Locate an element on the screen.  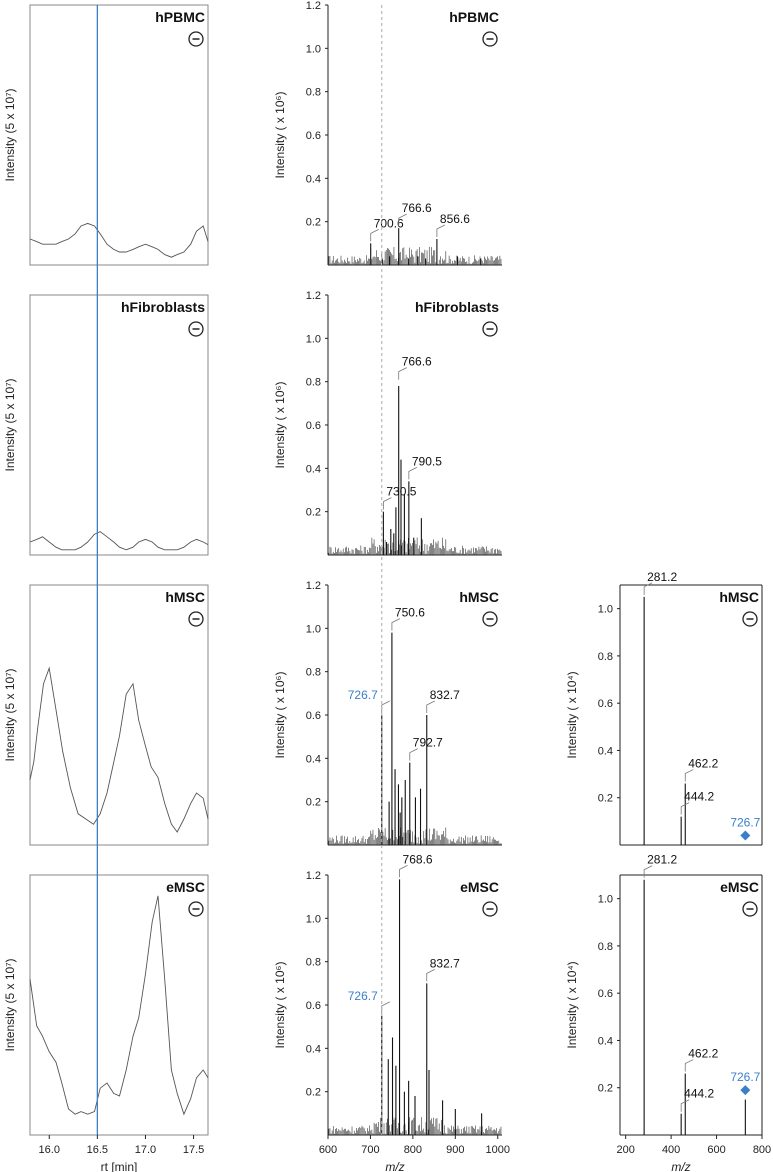
x-tick-label: 600 is located at coordinates (328, 1150).